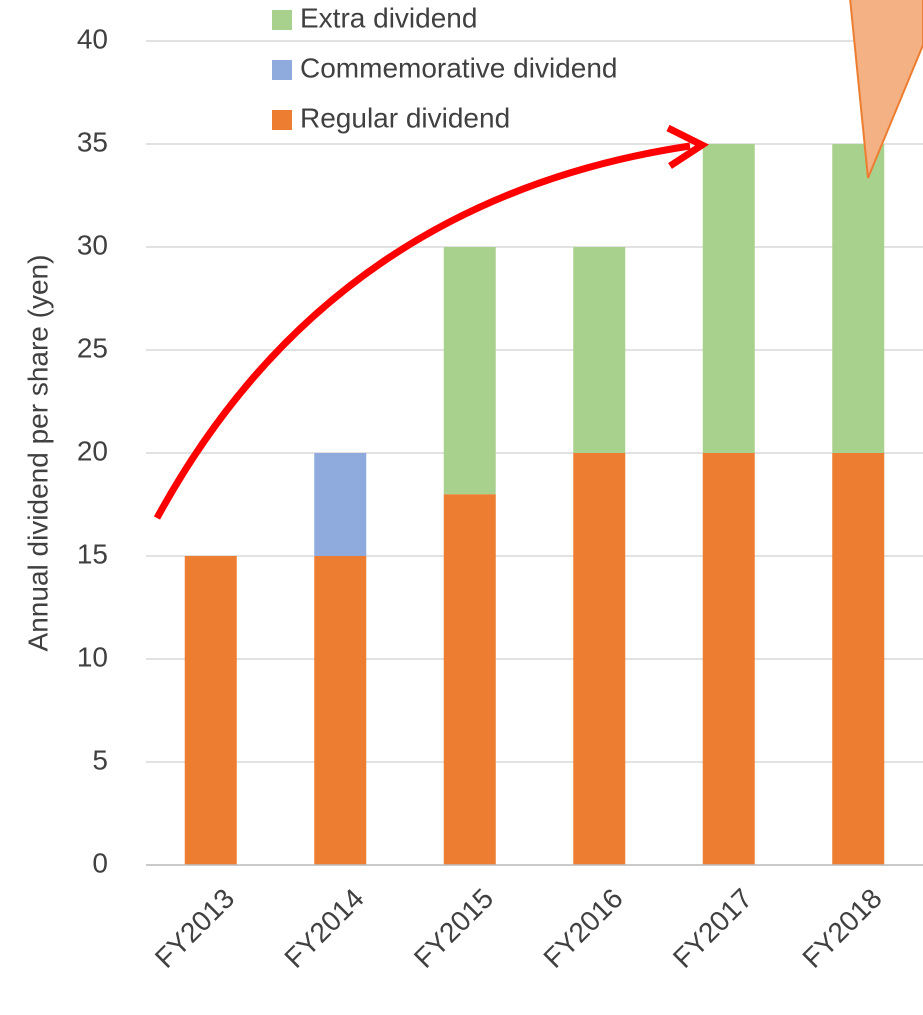 The height and width of the screenshot is (1015, 923). Describe the element at coordinates (37, 453) in the screenshot. I see `y-axis-label: Annual dividend per share (yen)` at that location.